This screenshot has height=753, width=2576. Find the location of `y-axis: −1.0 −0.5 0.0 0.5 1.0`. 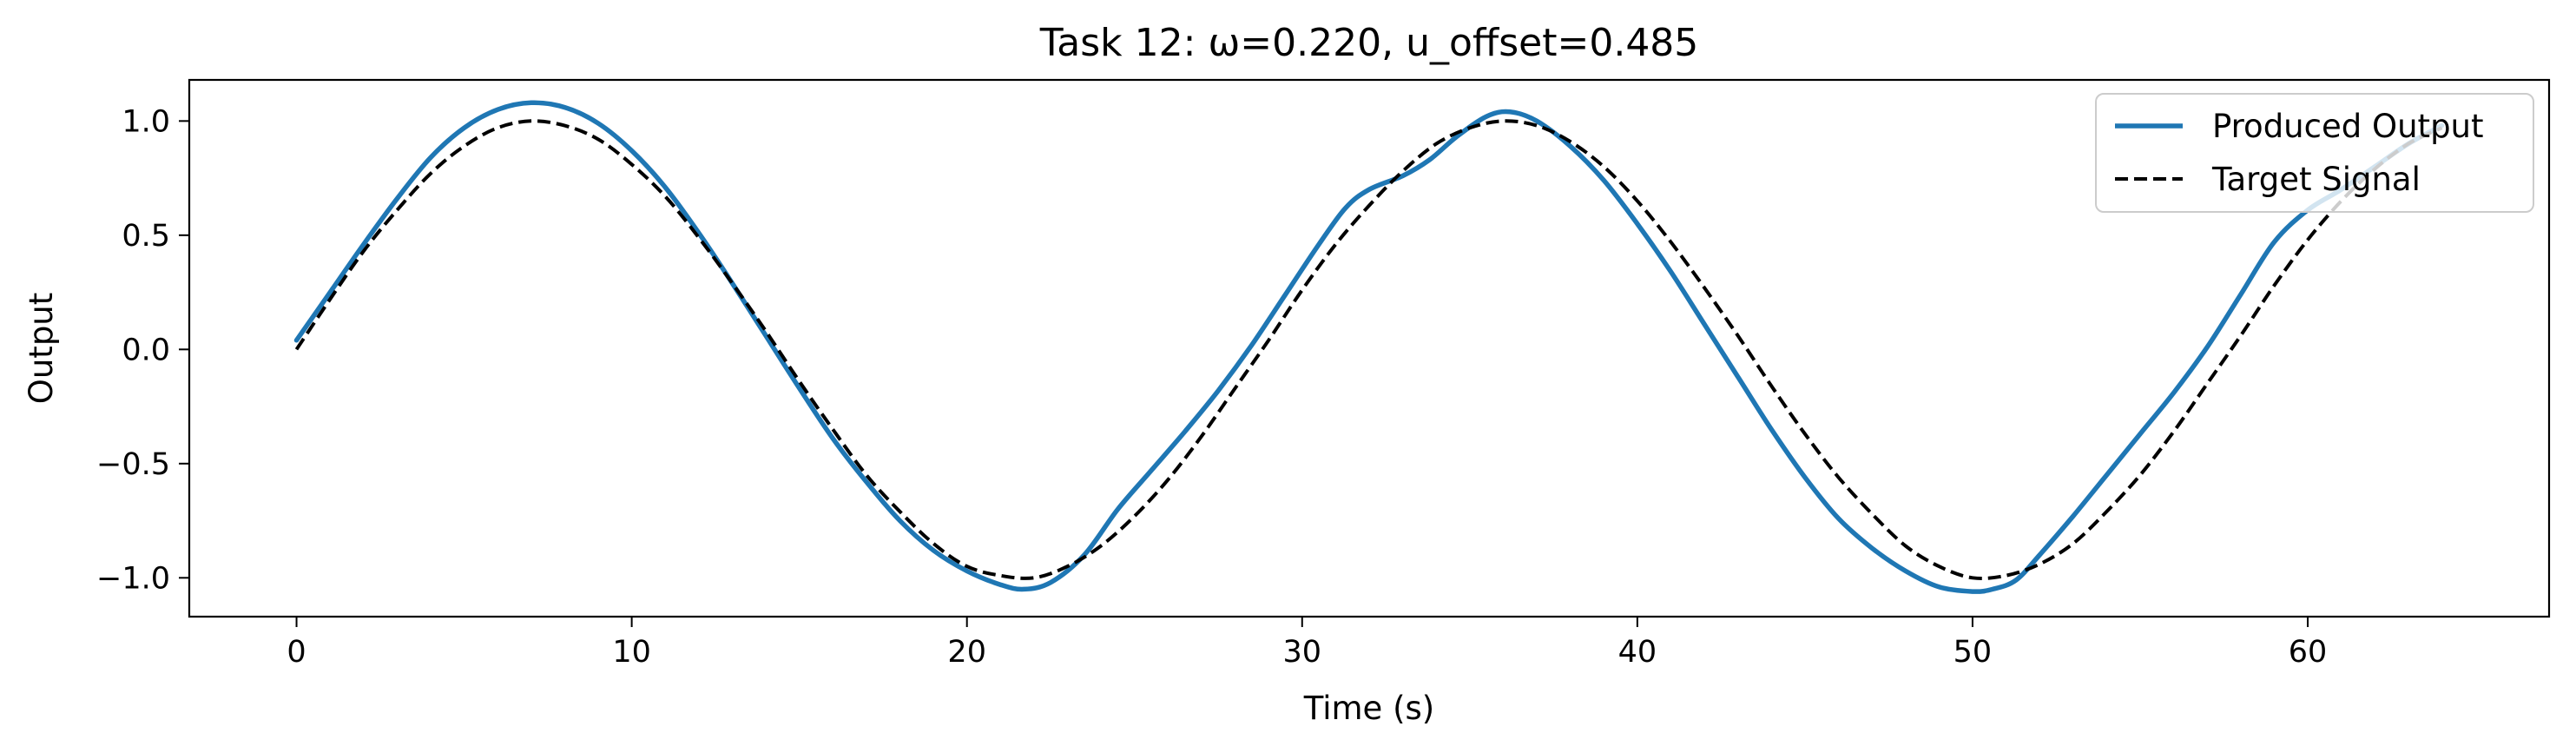

y-axis: −1.0 −0.5 0.0 0.5 1.0 is located at coordinates (142, 350).